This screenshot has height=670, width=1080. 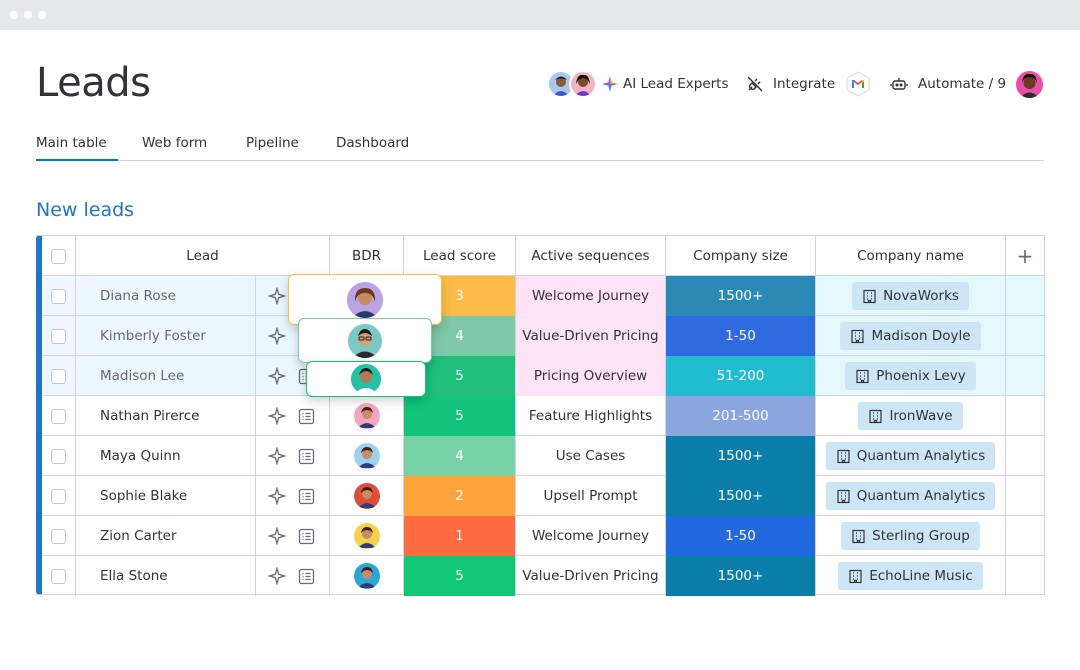 I want to click on ai-experts-avatars, so click(x=572, y=84).